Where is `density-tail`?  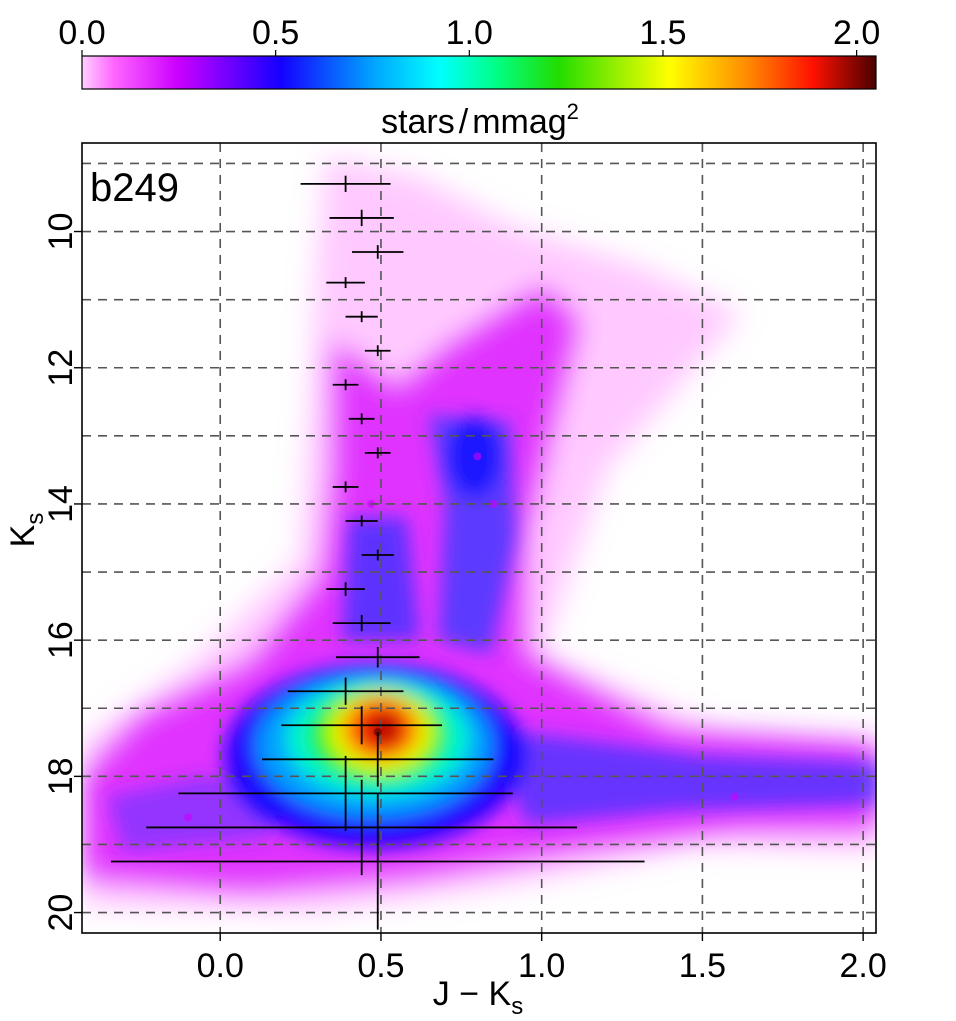
density-tail is located at coordinates (684, 776).